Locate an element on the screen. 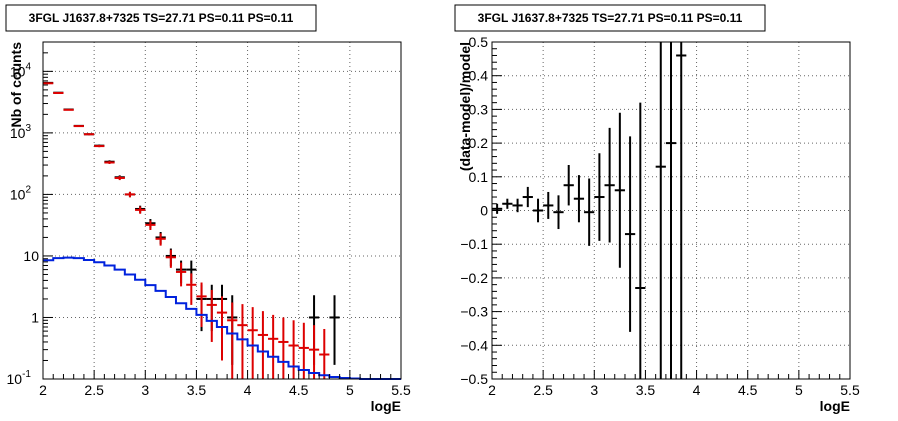  y-tick-label: 0.1 is located at coordinates (479, 177).